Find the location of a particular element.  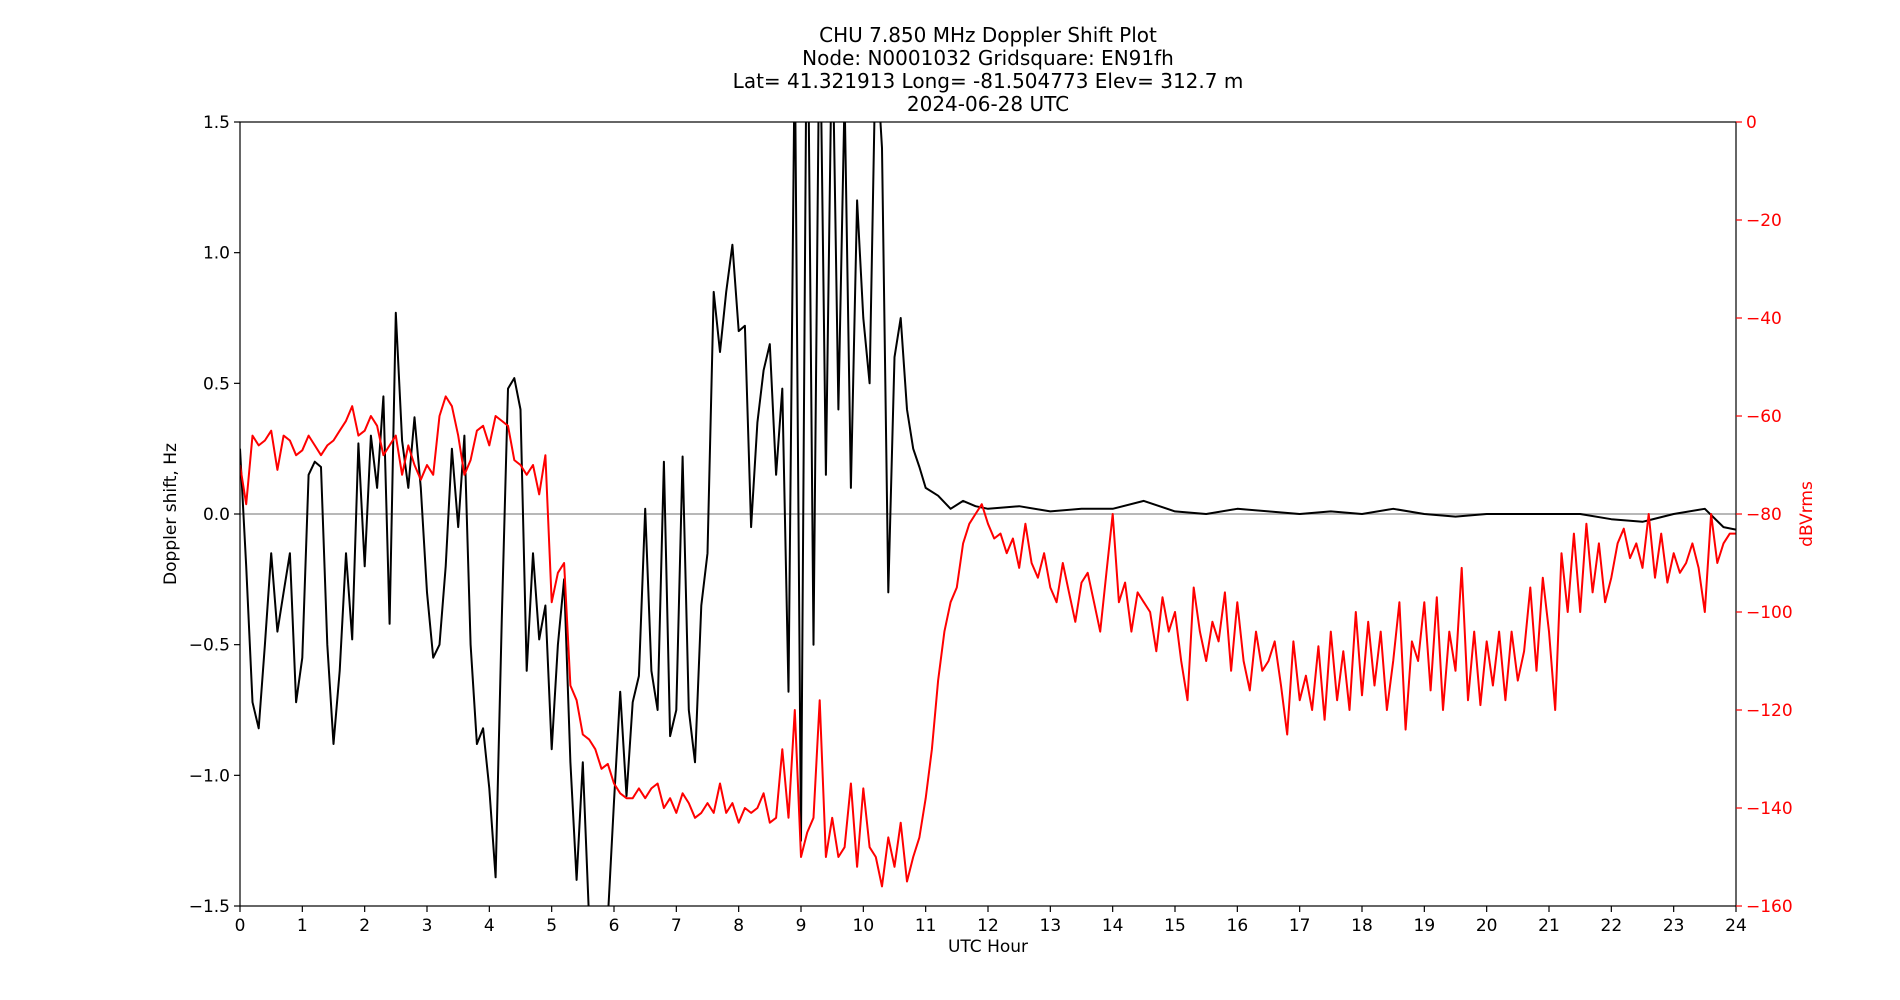

x-tick-label: 7 is located at coordinates (676, 926).